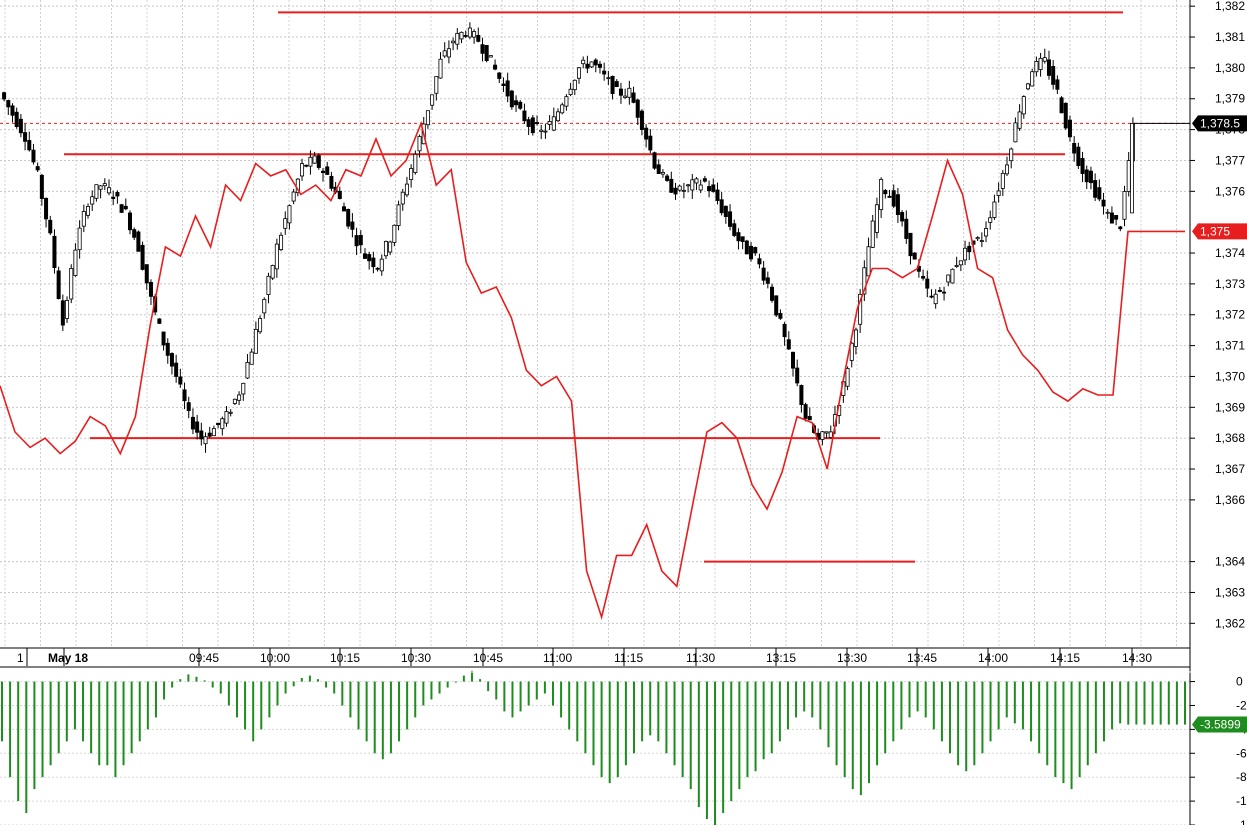  I want to click on last-value-tag-label: 1,378.5, so click(1220, 123).